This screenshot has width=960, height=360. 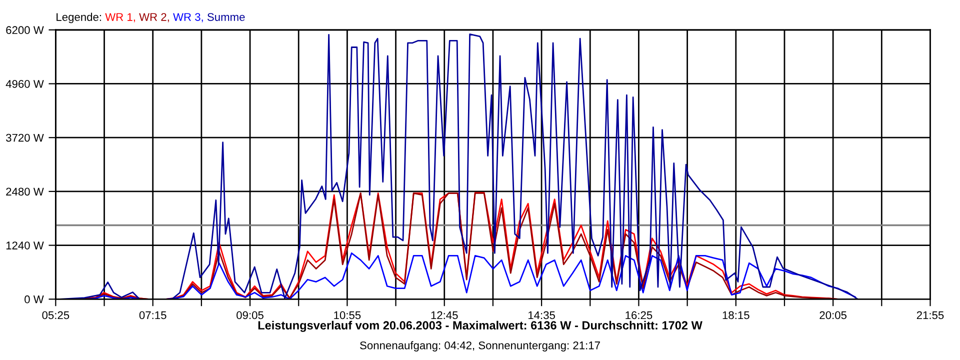 What do you see at coordinates (152, 315) in the screenshot?
I see `x-tick-label: 07:15` at bounding box center [152, 315].